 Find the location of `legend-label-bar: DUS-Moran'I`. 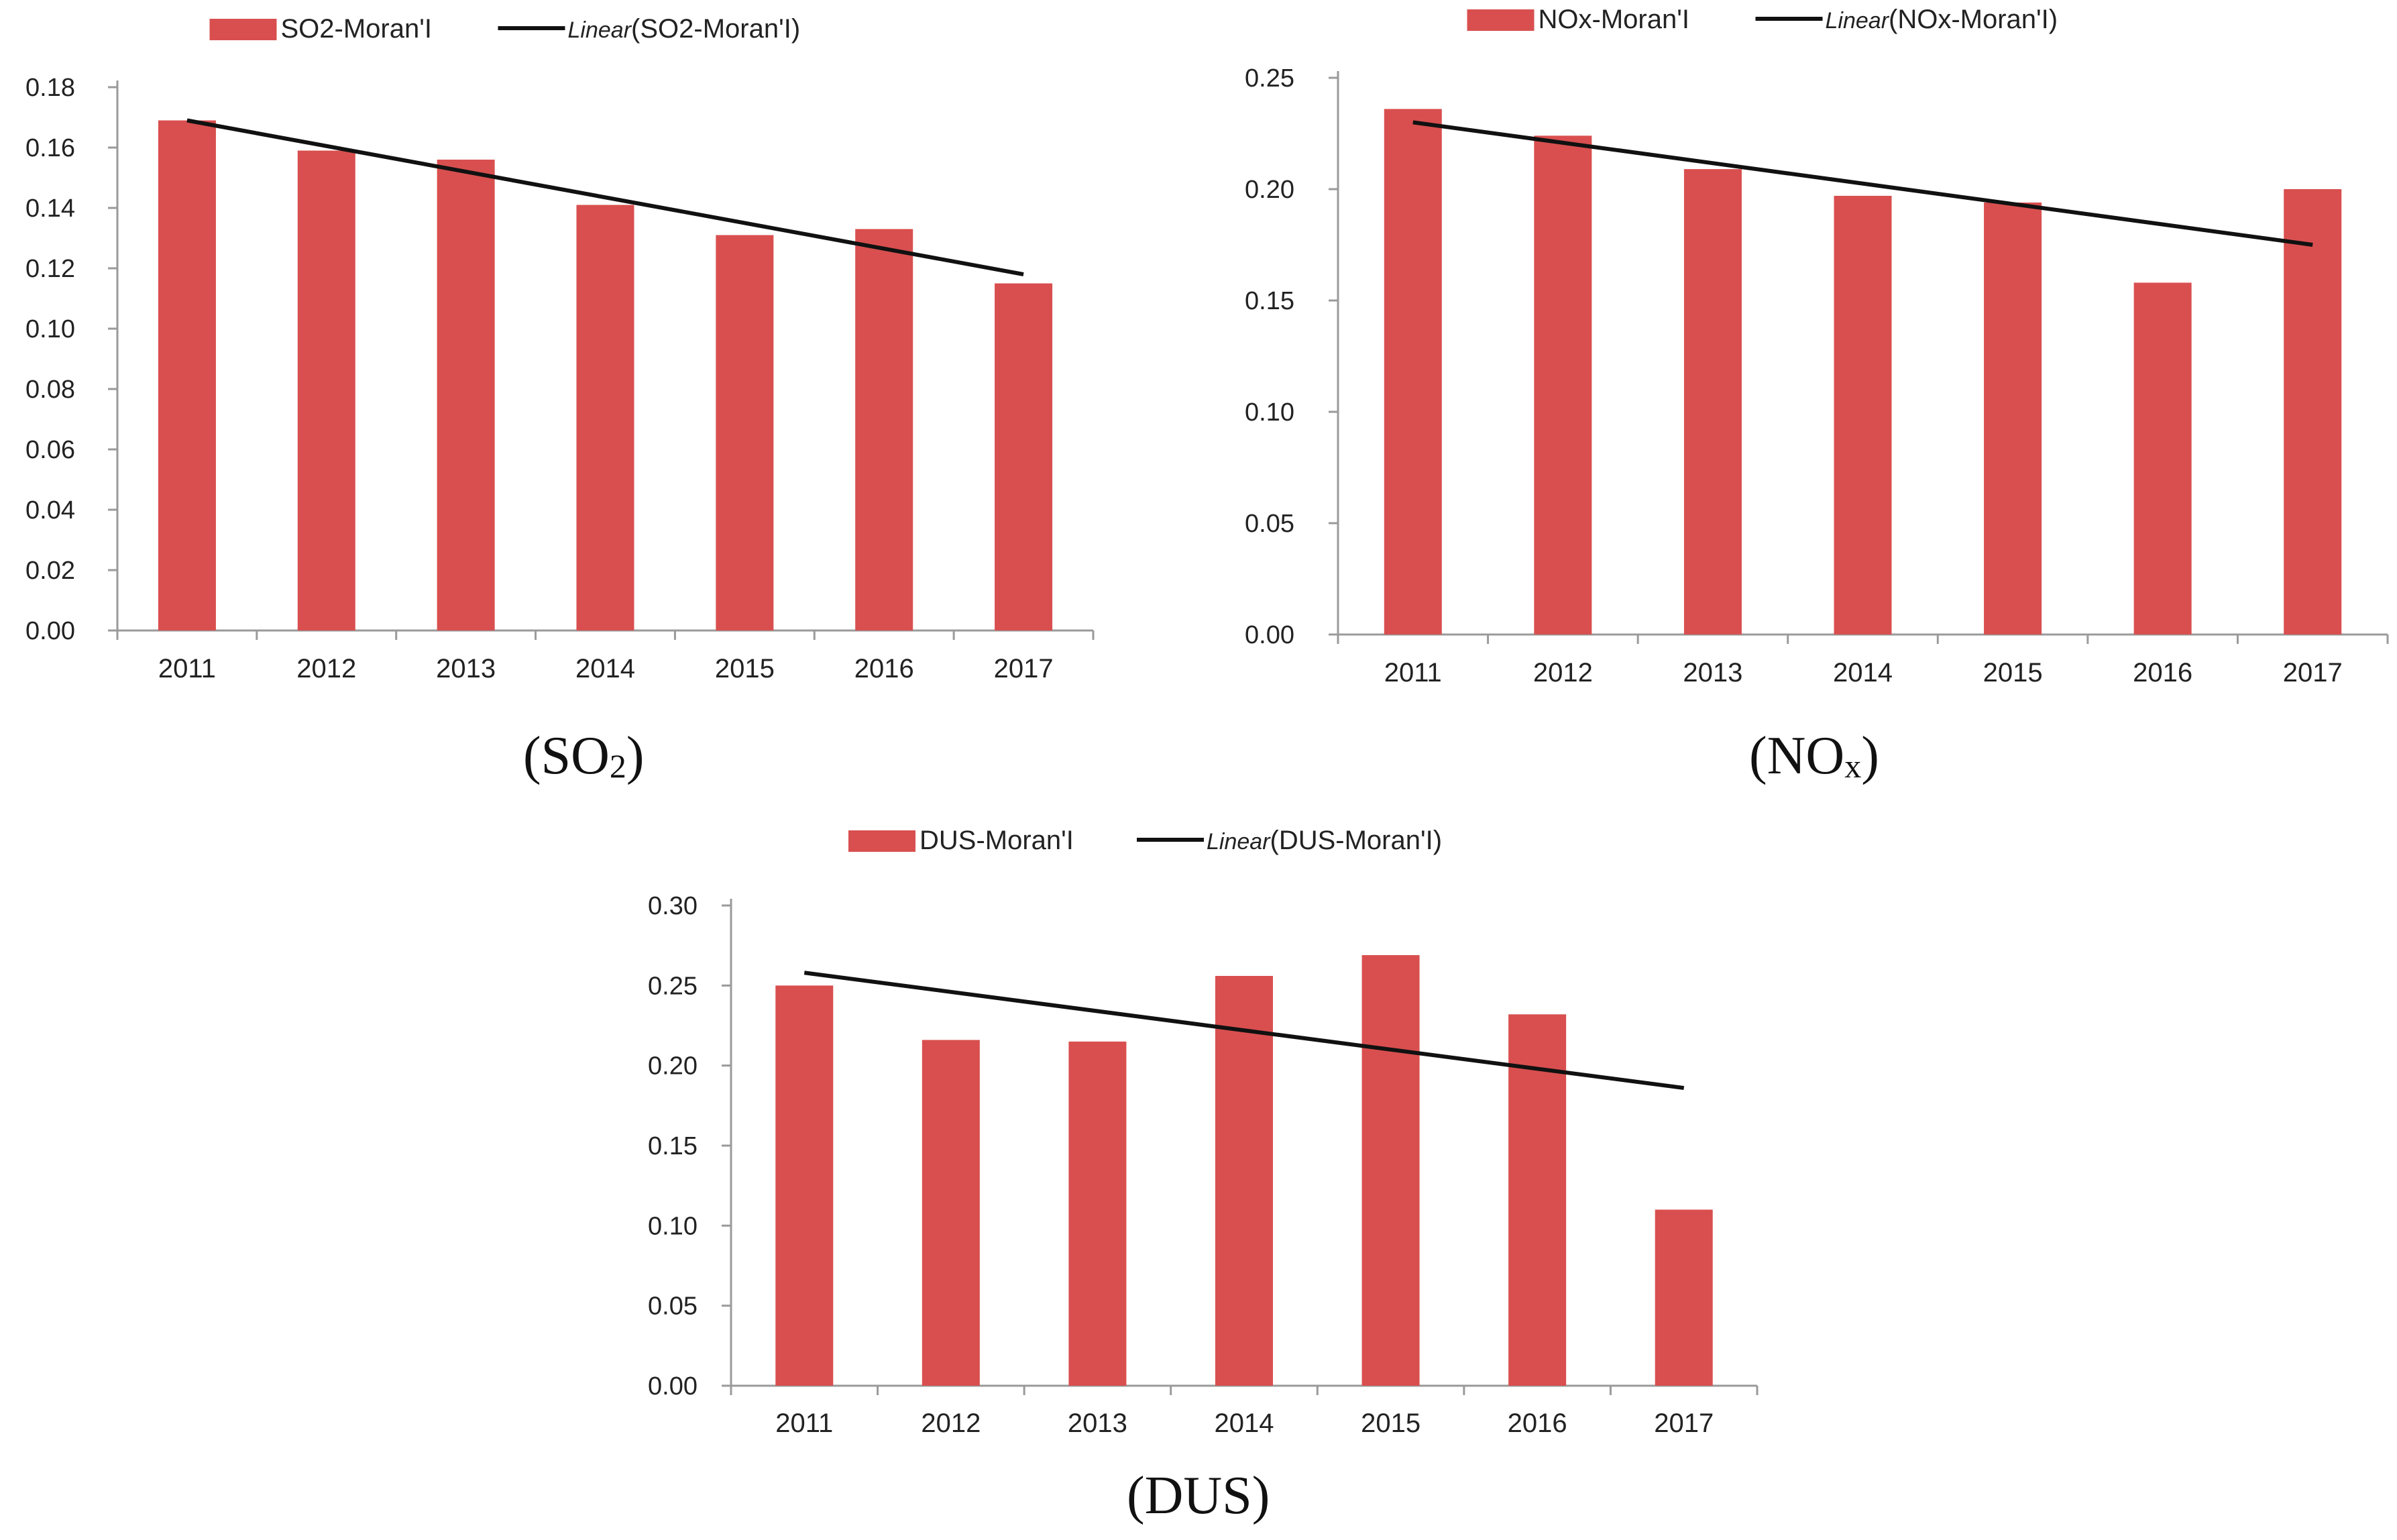

legend-label-bar: DUS-Moran'I is located at coordinates (996, 841).